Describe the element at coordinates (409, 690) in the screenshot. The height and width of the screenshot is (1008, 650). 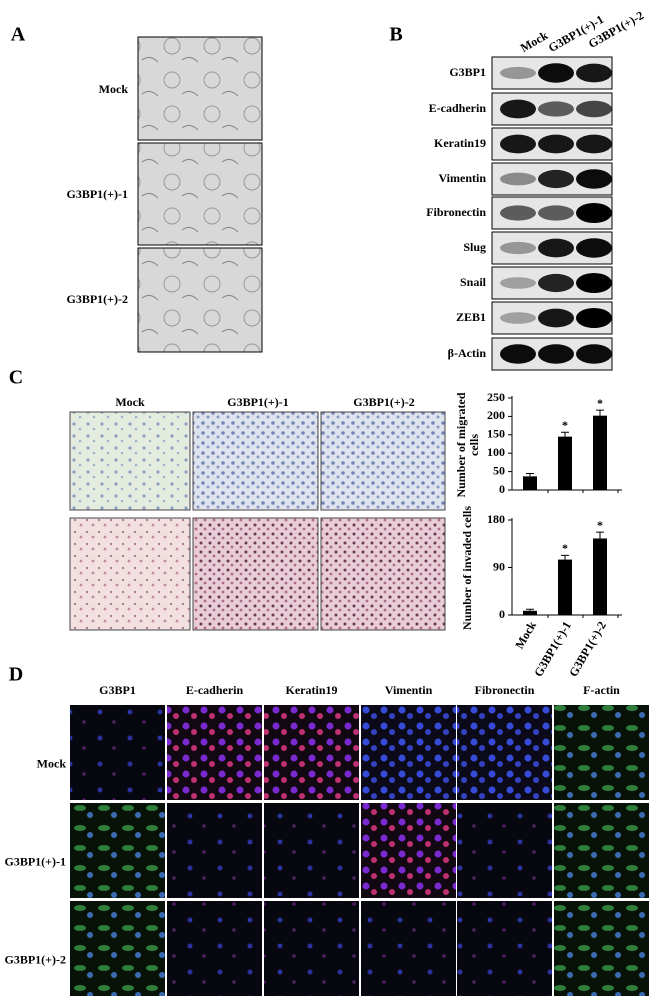
I see `column-label: Vimentin` at that location.